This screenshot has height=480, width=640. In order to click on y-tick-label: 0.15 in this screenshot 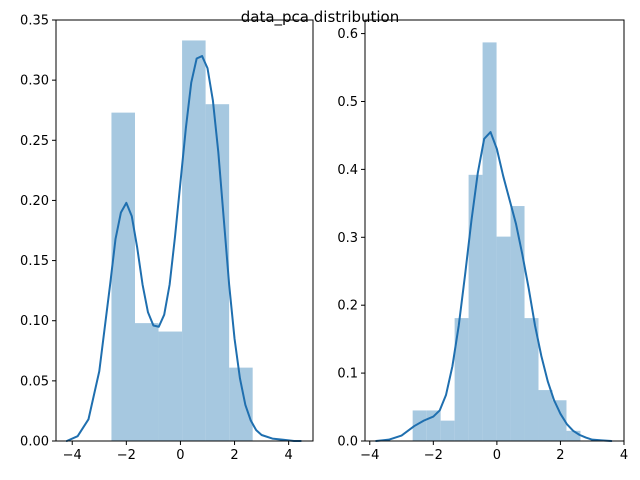, I will do `click(34, 261)`.